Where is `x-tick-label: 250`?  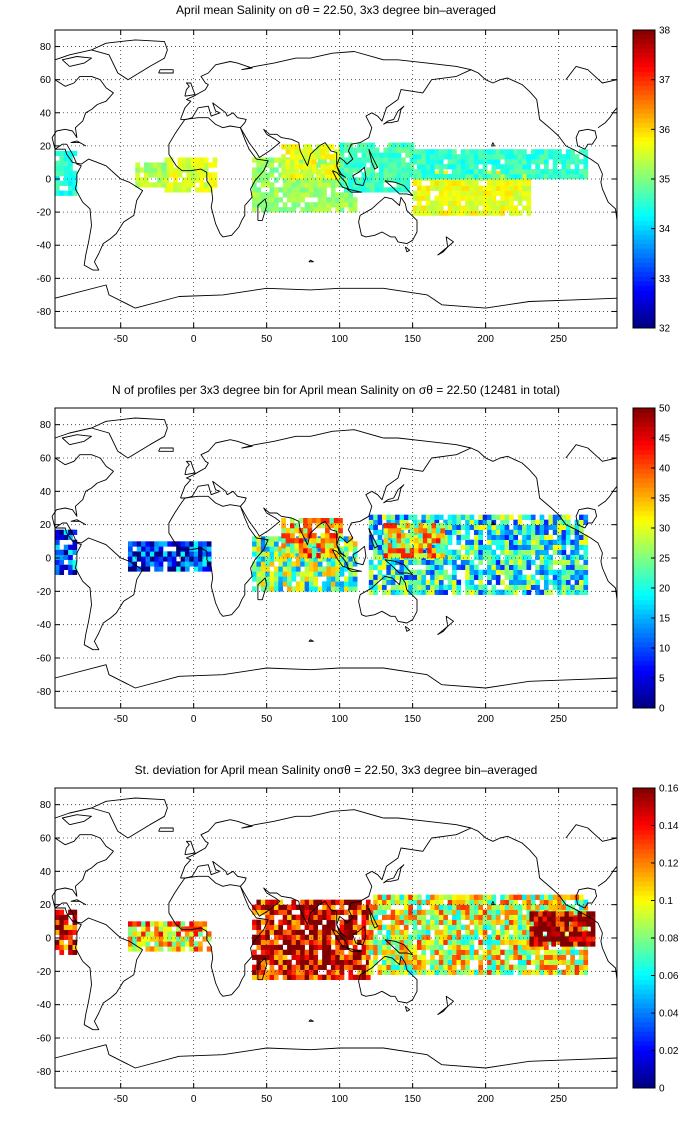
x-tick-label: 250 is located at coordinates (558, 1099).